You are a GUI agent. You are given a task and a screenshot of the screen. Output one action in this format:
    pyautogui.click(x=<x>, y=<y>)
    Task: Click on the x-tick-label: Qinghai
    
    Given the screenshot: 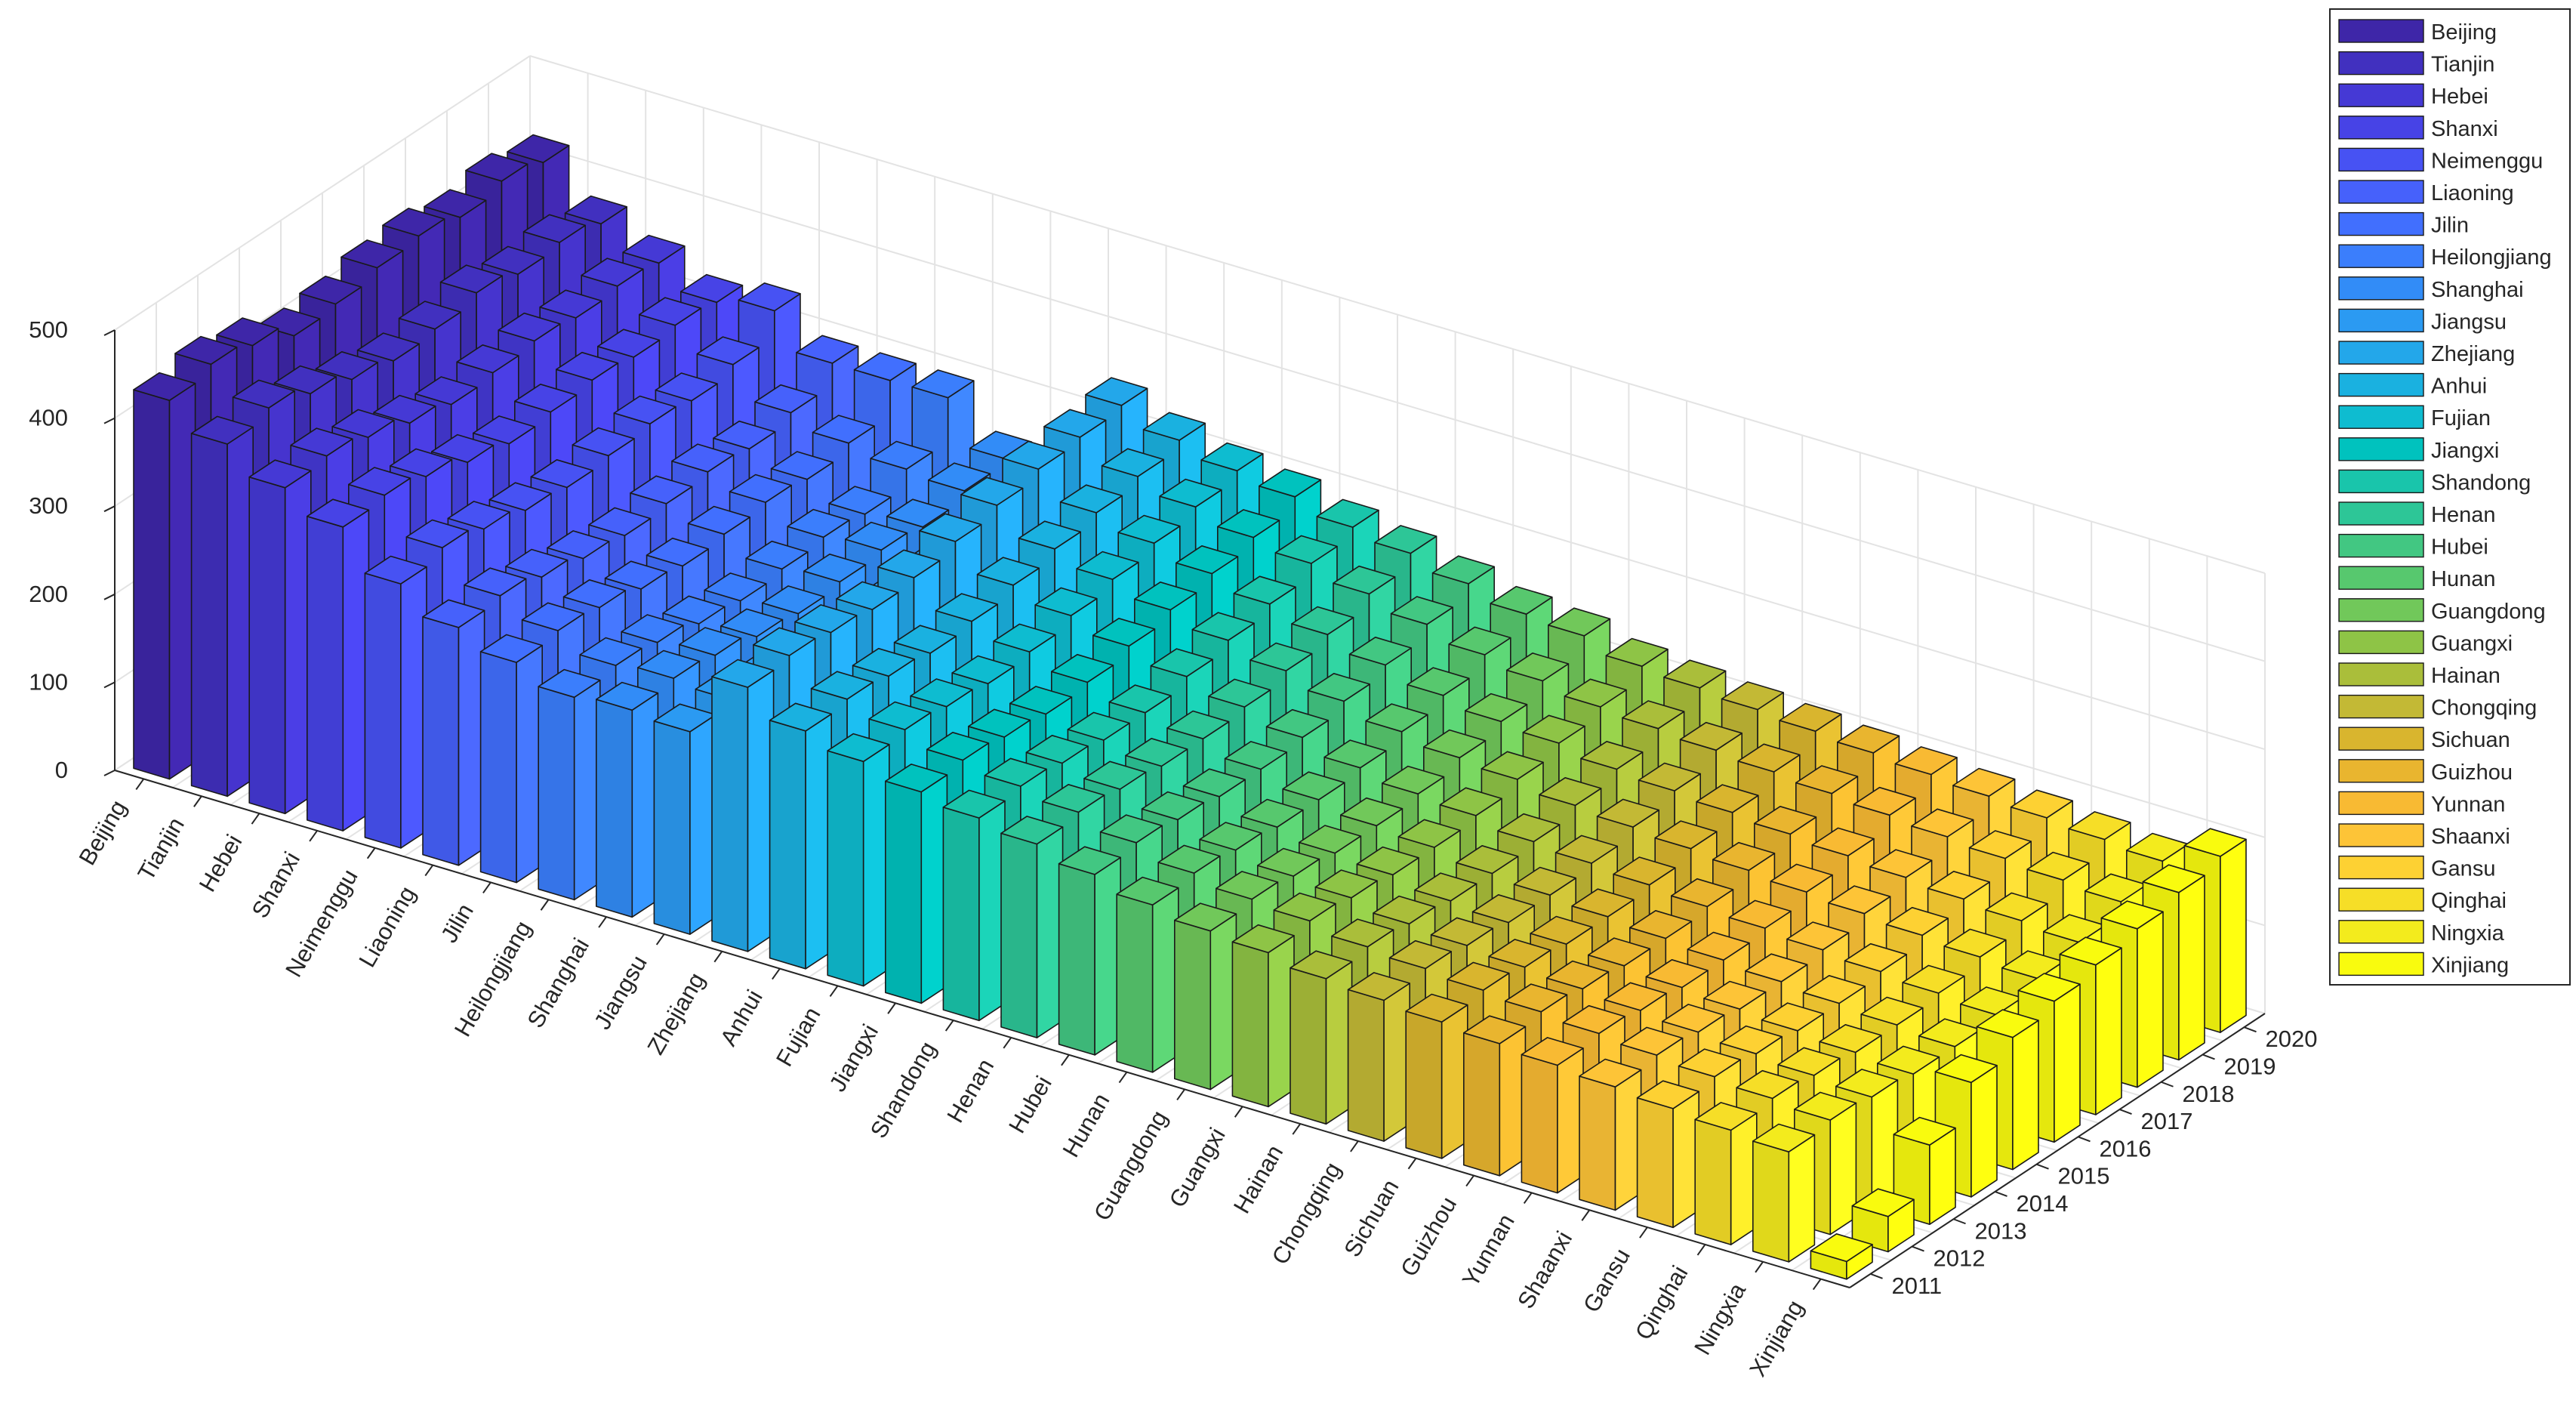 What is the action you would take?
    pyautogui.click(x=1661, y=1302)
    